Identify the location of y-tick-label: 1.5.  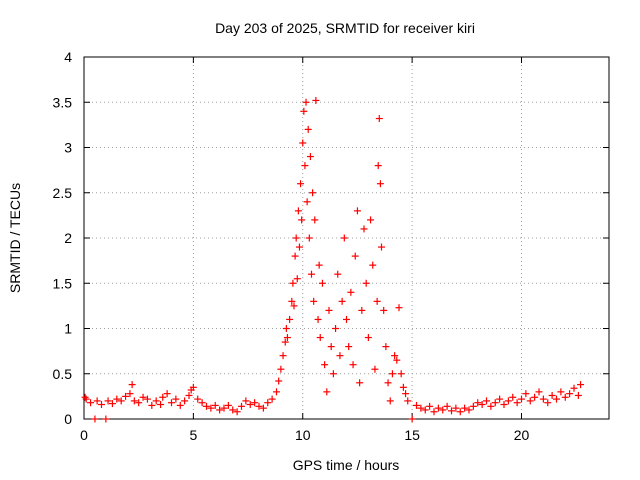
(63, 283).